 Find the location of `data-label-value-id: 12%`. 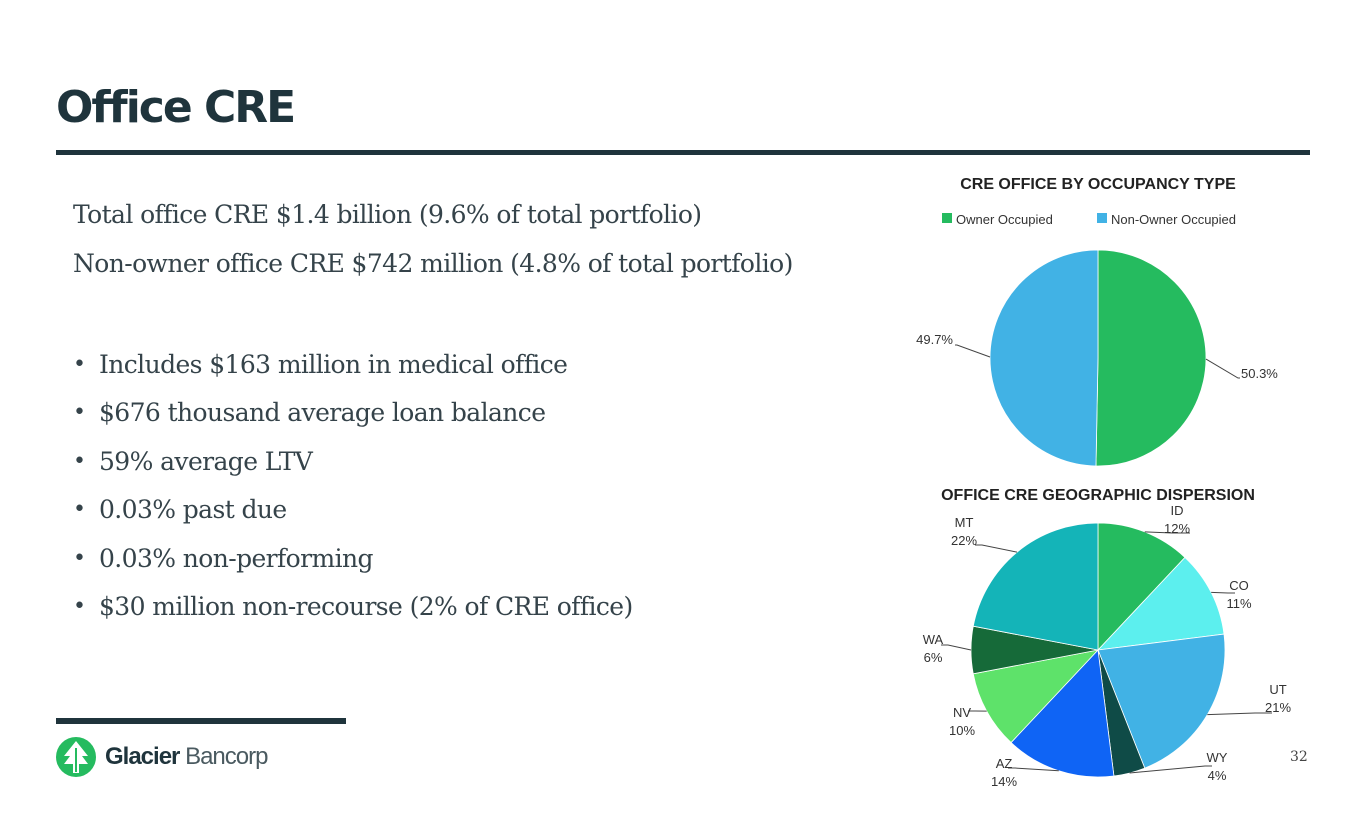

data-label-value-id: 12% is located at coordinates (1177, 528).